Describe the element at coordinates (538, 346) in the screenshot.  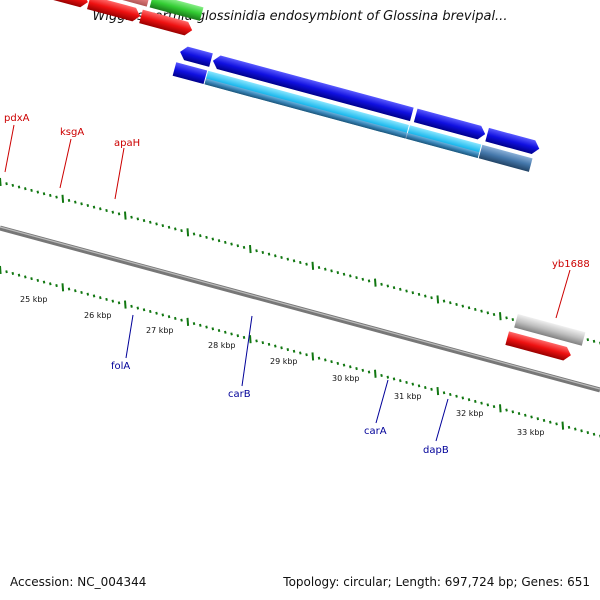
I see `gene-red-right` at that location.